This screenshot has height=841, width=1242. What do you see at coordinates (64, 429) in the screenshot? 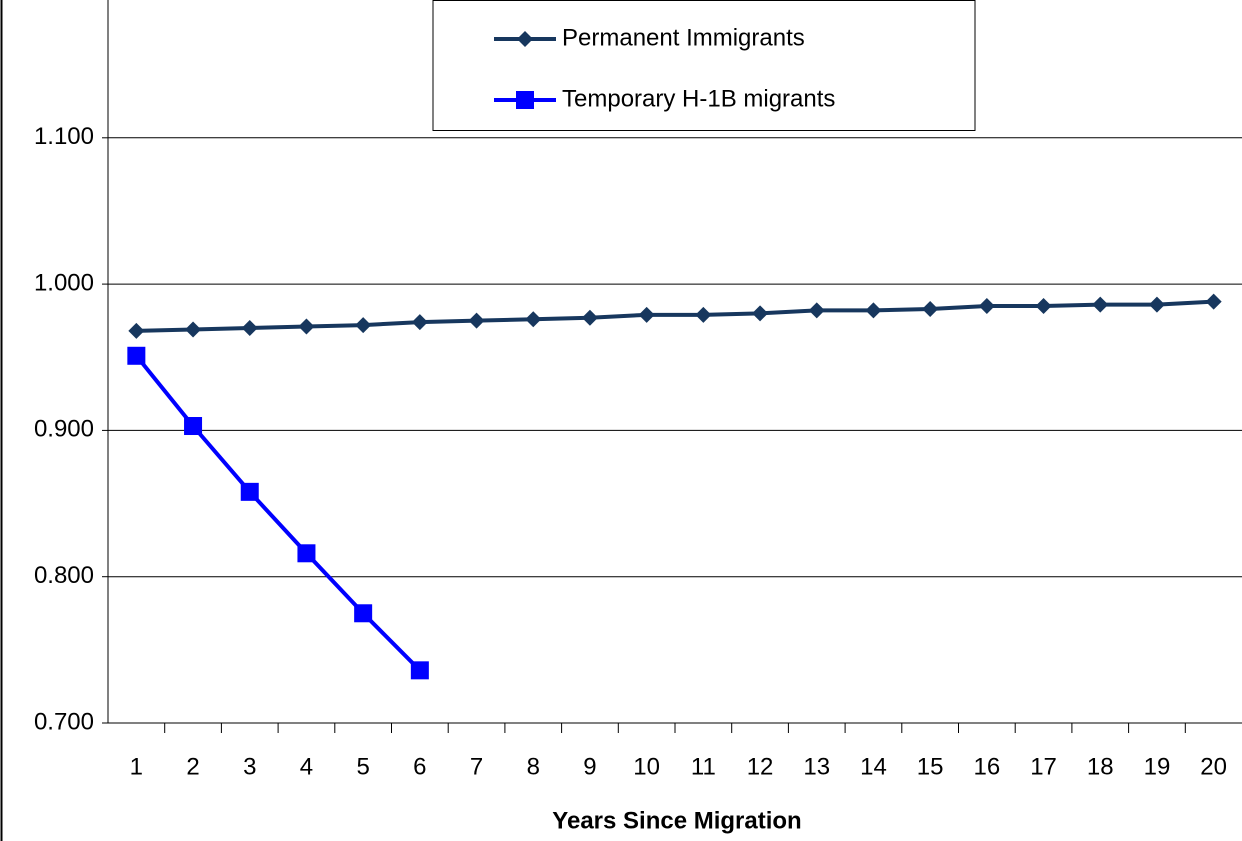
I see `y-tick-label: 0.900` at bounding box center [64, 429].